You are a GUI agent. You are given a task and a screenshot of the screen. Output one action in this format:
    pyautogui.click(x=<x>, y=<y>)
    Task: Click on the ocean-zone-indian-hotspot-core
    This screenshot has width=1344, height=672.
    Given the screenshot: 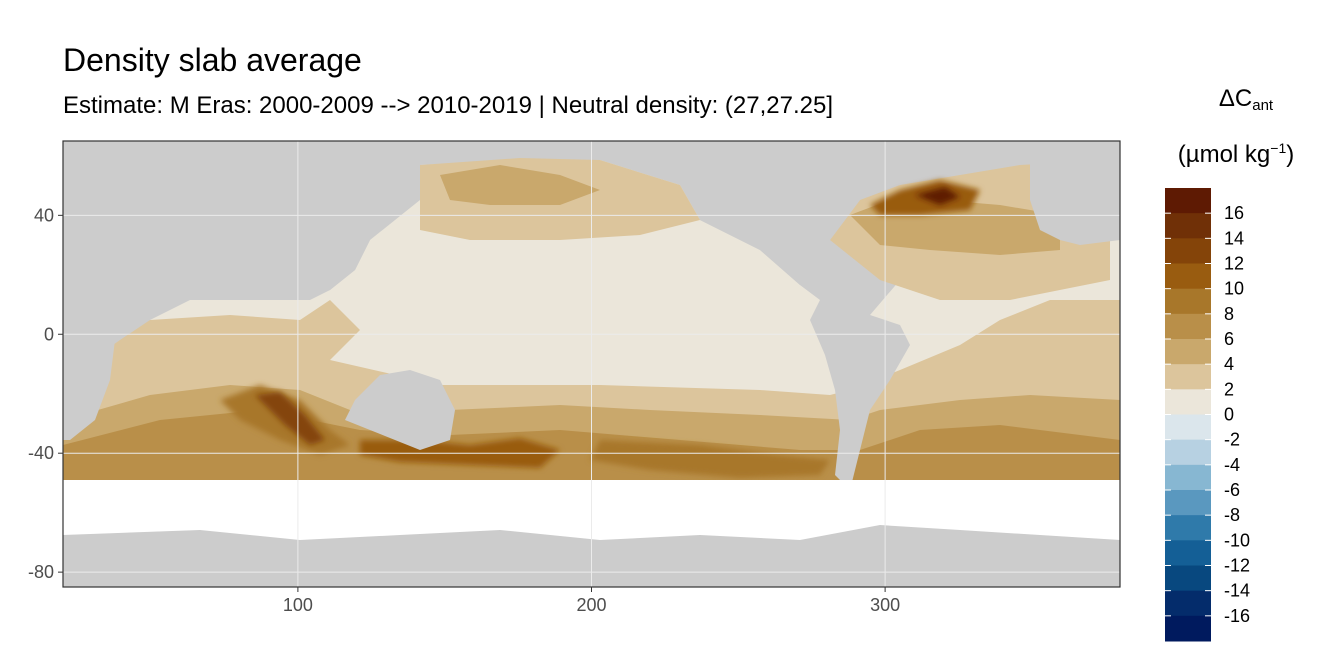 What is the action you would take?
    pyautogui.click(x=290, y=418)
    